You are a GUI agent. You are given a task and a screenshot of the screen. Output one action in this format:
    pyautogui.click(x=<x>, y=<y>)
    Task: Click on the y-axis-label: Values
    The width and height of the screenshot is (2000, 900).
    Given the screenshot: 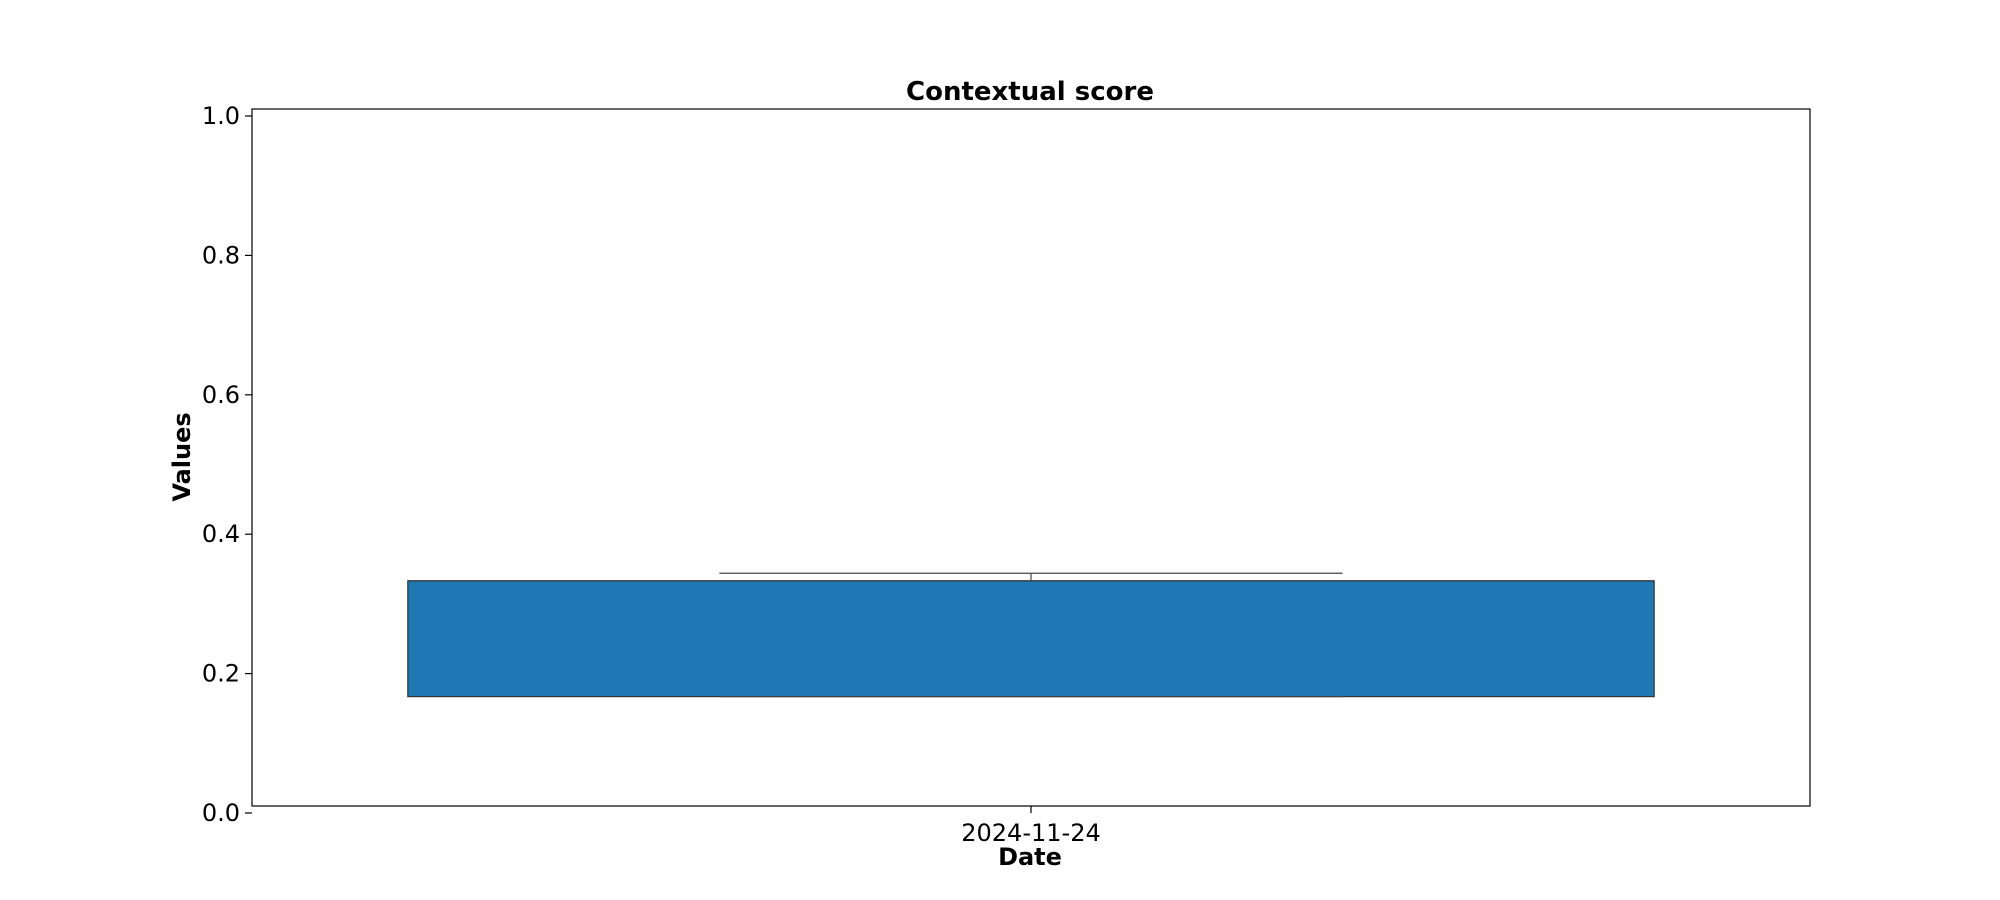 What is the action you would take?
    pyautogui.click(x=182, y=456)
    